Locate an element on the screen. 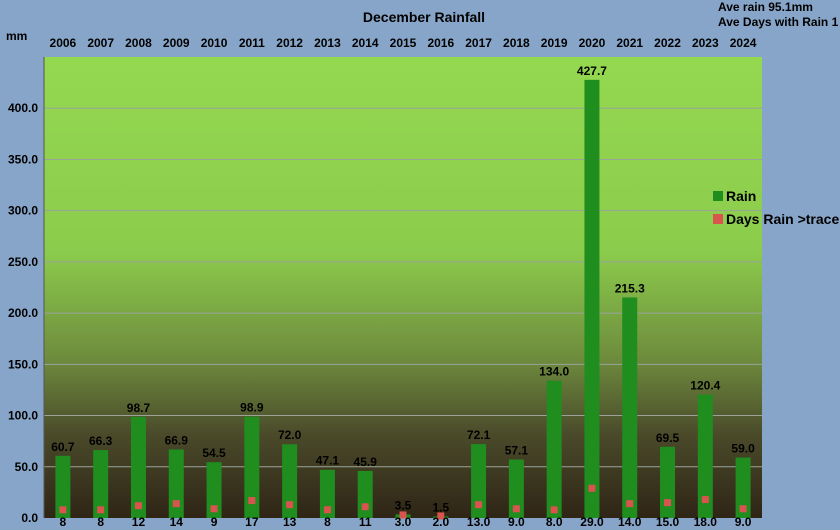 The width and height of the screenshot is (840, 530). days-value-label: 15.0 is located at coordinates (668, 522).